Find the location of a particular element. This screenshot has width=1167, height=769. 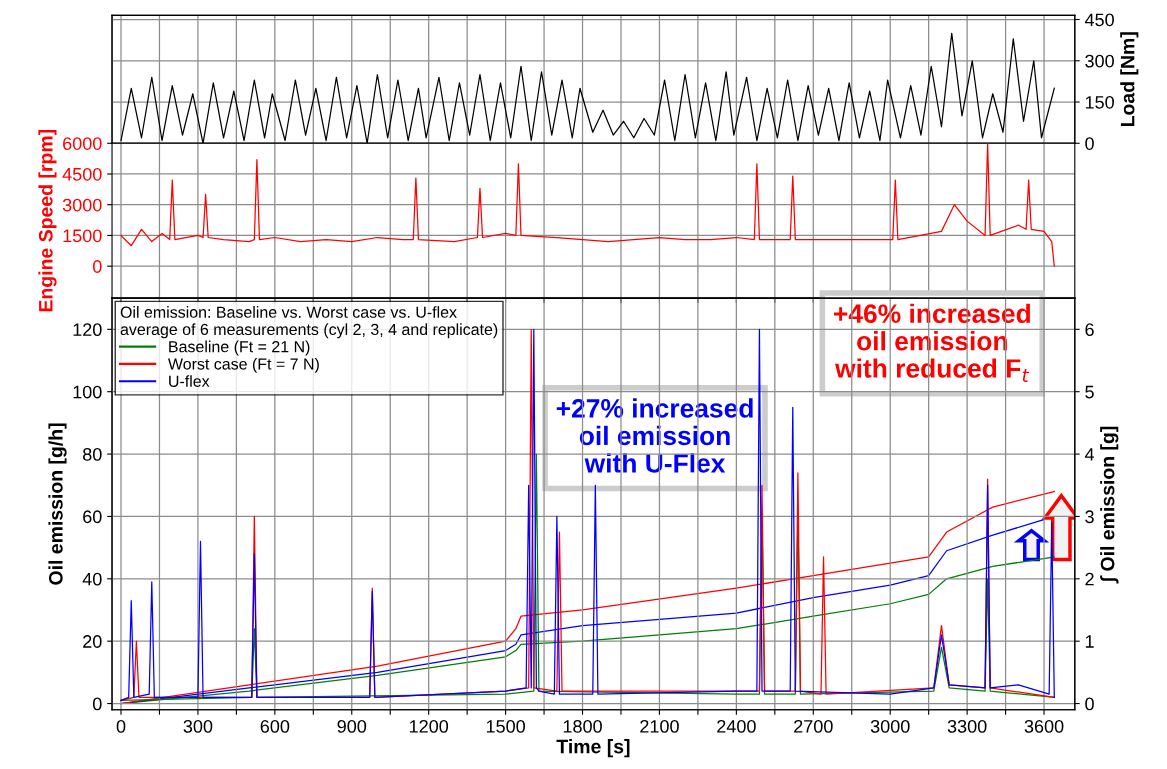

y2-tick-label: 1 is located at coordinates (1089, 641).